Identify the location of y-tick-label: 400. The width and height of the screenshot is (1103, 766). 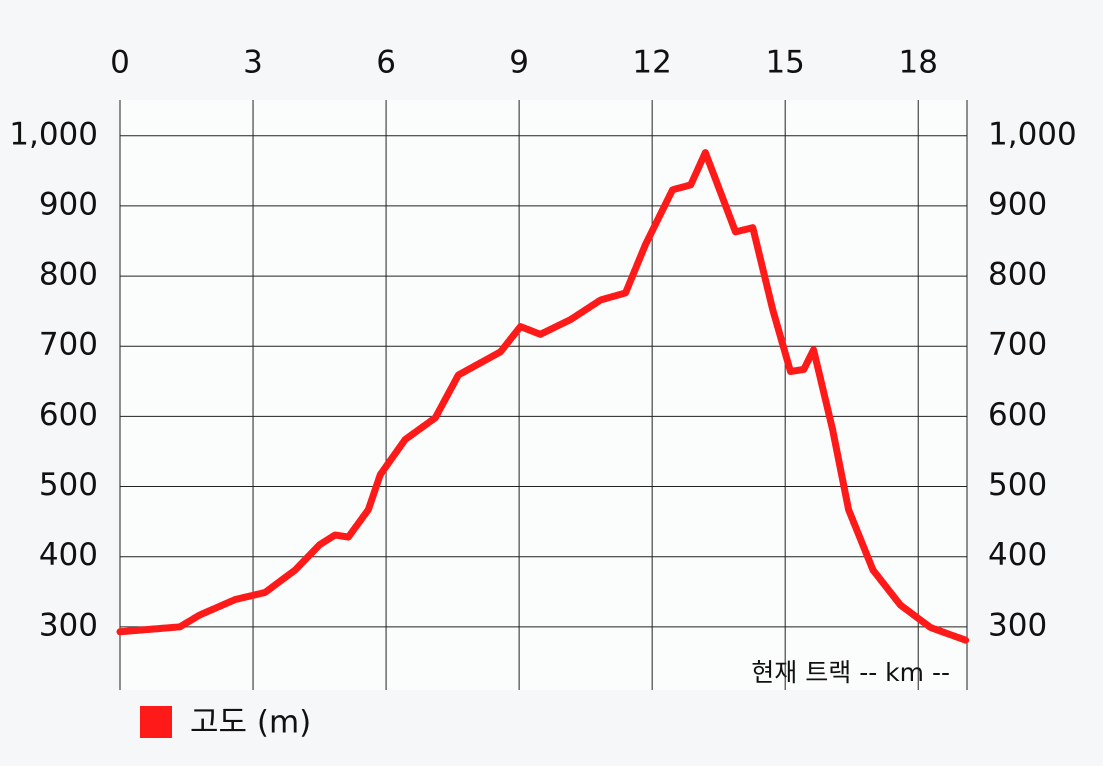
(68, 555).